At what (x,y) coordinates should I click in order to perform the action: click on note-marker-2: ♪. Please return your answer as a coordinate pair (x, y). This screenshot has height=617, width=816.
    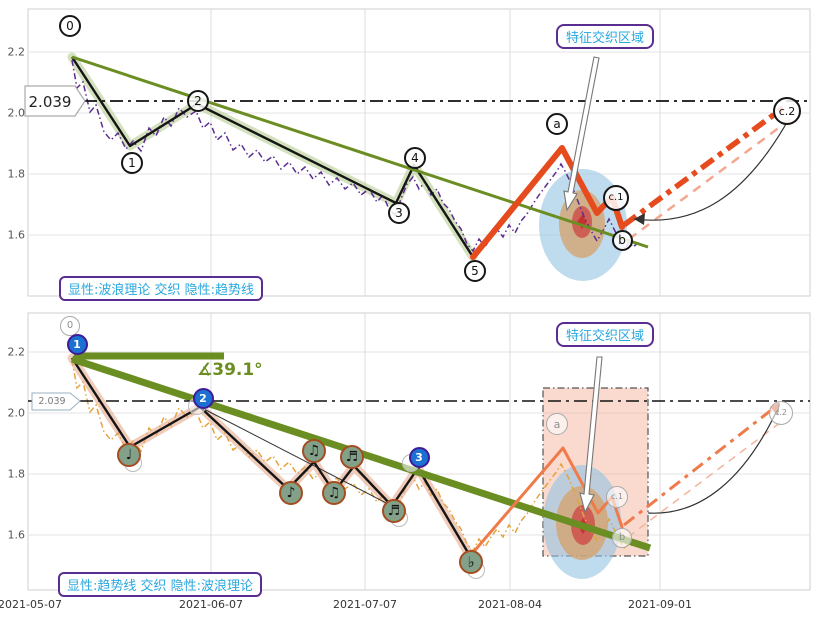
    Looking at the image, I should click on (291, 493).